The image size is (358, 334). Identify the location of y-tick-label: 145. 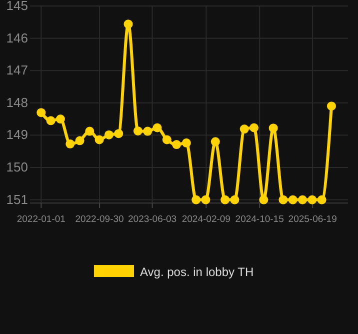
(17, 6).